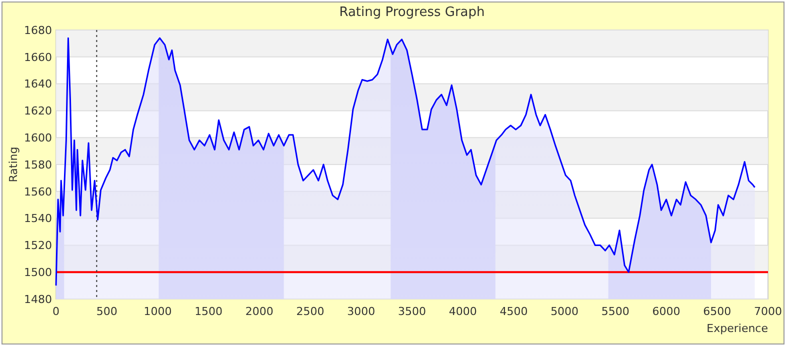 The width and height of the screenshot is (790, 350). I want to click on x-tick-label: 6500, so click(717, 311).